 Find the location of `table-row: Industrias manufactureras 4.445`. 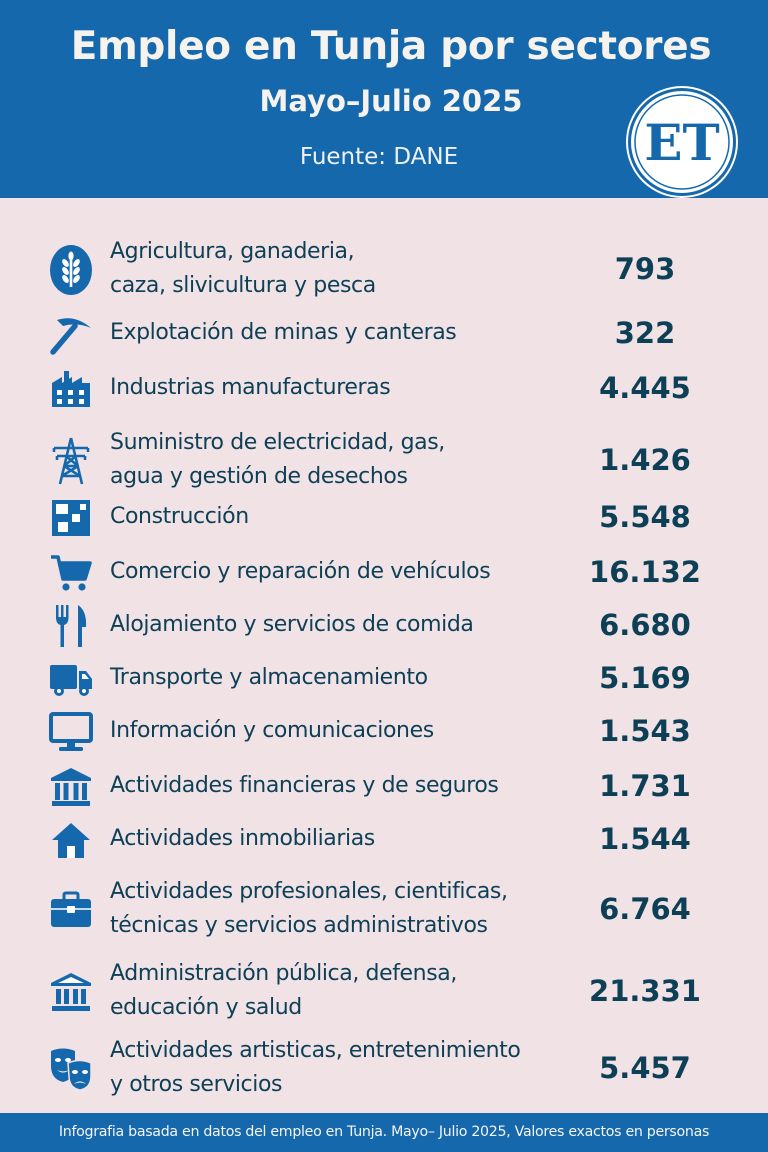

table-row: Industrias manufactureras 4.445 is located at coordinates (384, 389).